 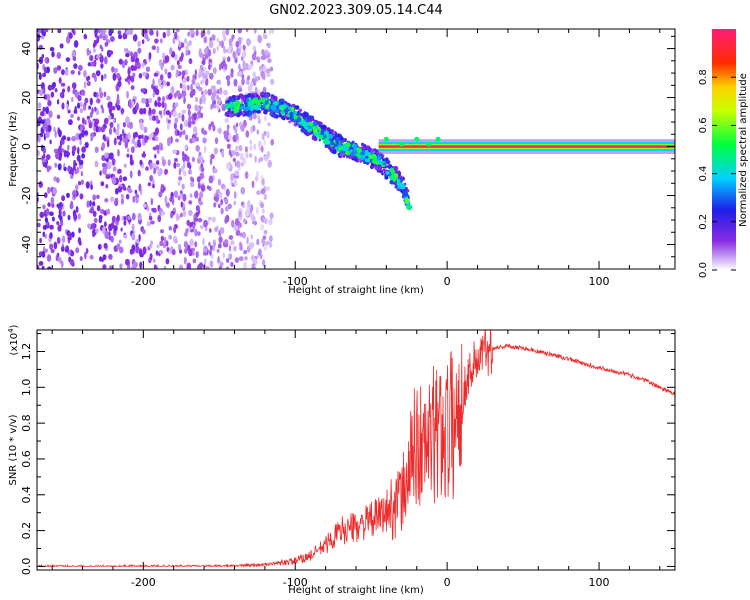 What do you see at coordinates (26, 245) in the screenshot?
I see `spectrogram-y-tick-label: -40` at bounding box center [26, 245].